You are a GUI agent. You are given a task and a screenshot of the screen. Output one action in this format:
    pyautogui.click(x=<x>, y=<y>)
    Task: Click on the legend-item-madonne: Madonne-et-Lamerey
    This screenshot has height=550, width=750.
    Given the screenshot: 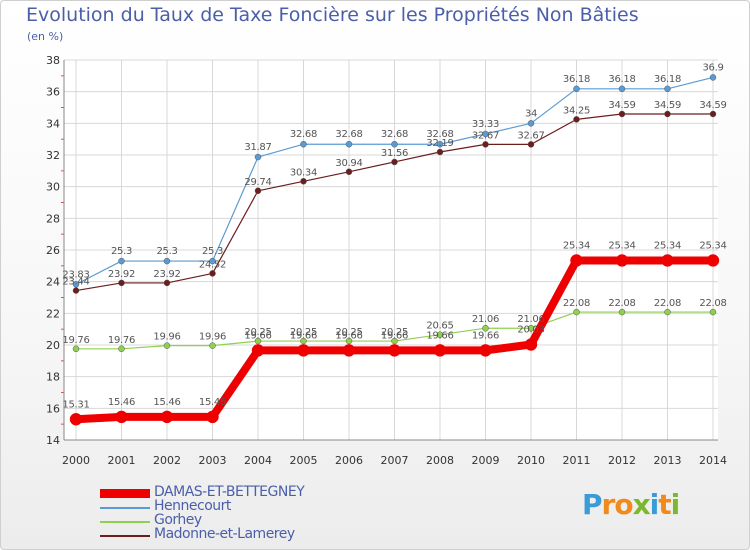 What is the action you would take?
    pyautogui.click(x=250, y=534)
    